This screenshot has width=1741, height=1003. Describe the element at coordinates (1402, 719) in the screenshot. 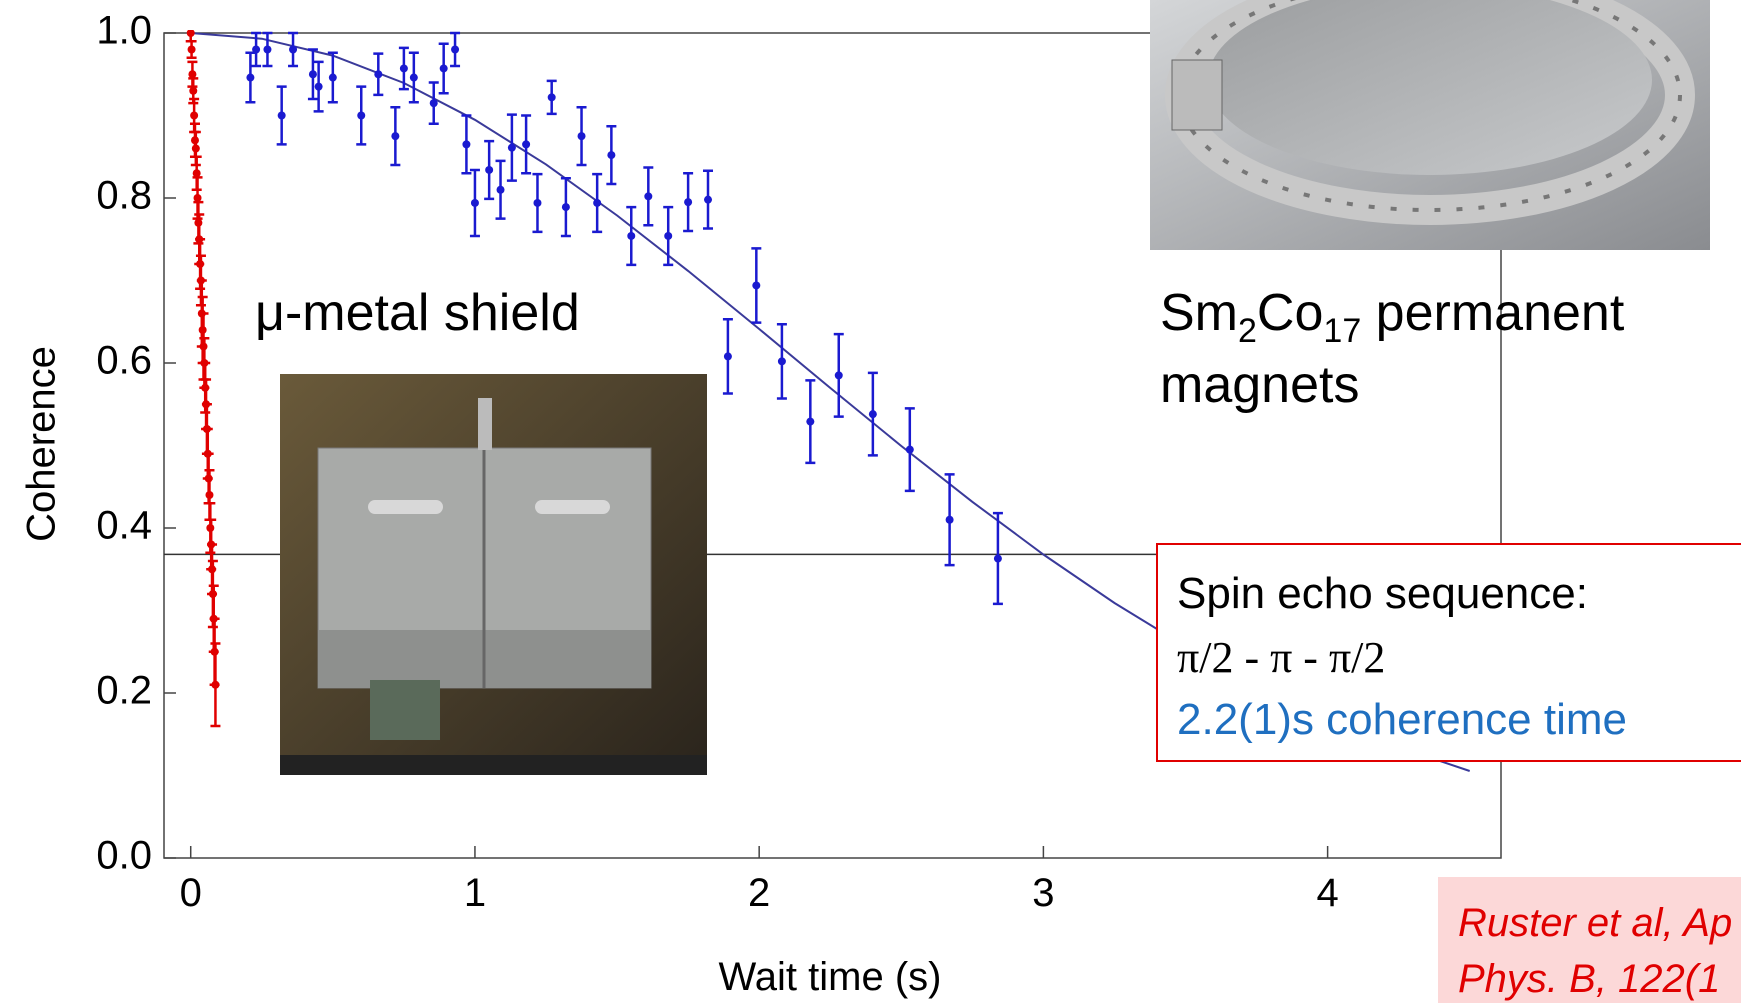

I see `box-text: 2.2(1)s coherence time` at that location.